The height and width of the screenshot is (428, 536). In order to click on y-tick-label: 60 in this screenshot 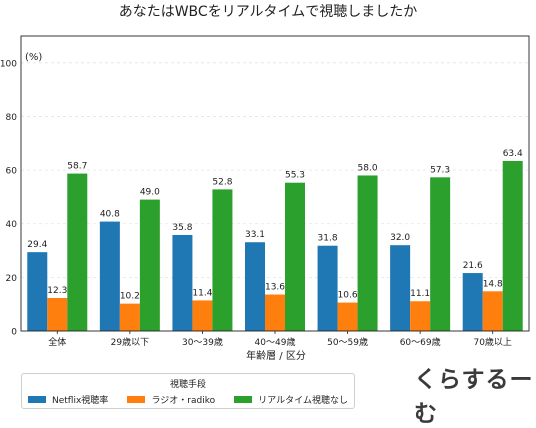, I will do `click(12, 172)`.